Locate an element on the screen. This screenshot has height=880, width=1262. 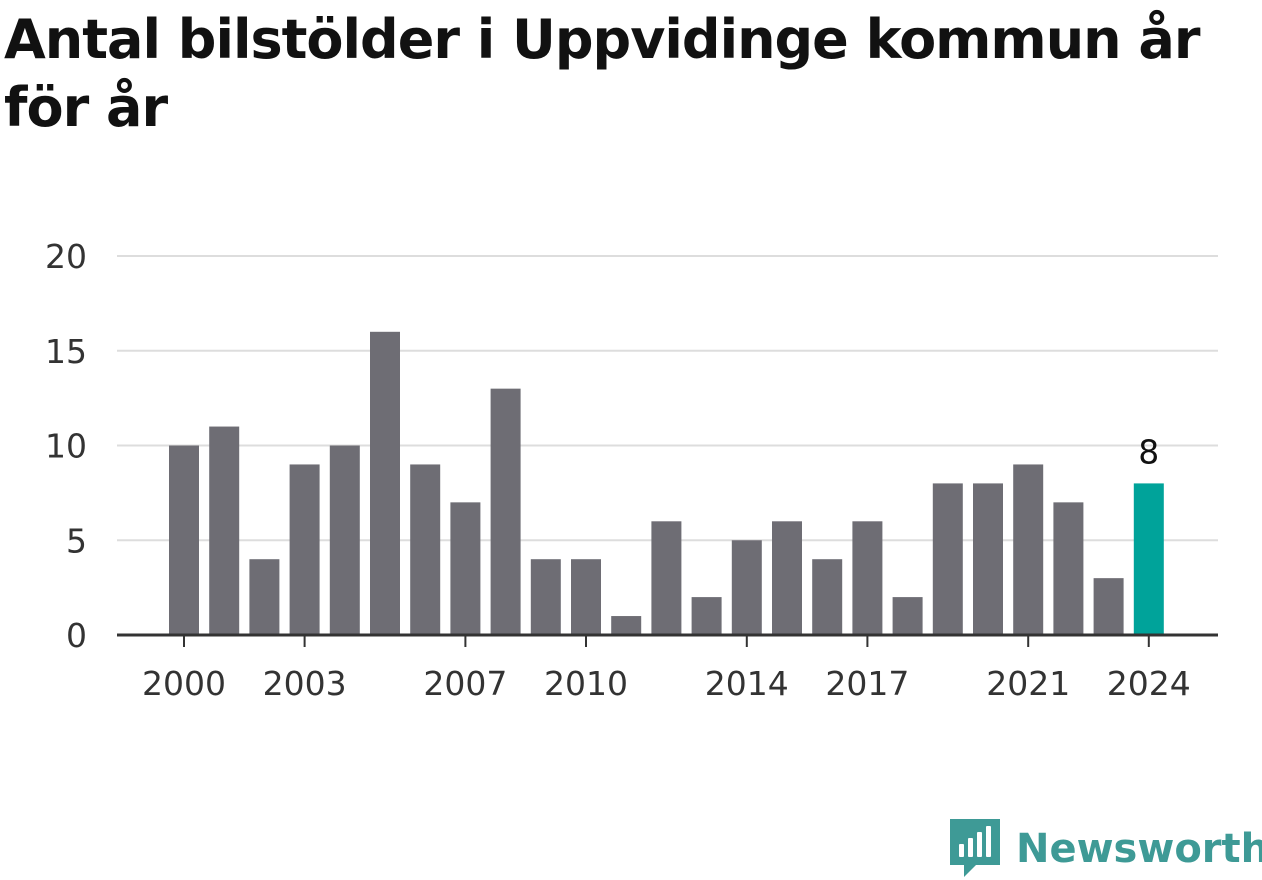
y-tick-label: 15 is located at coordinates (66, 351).